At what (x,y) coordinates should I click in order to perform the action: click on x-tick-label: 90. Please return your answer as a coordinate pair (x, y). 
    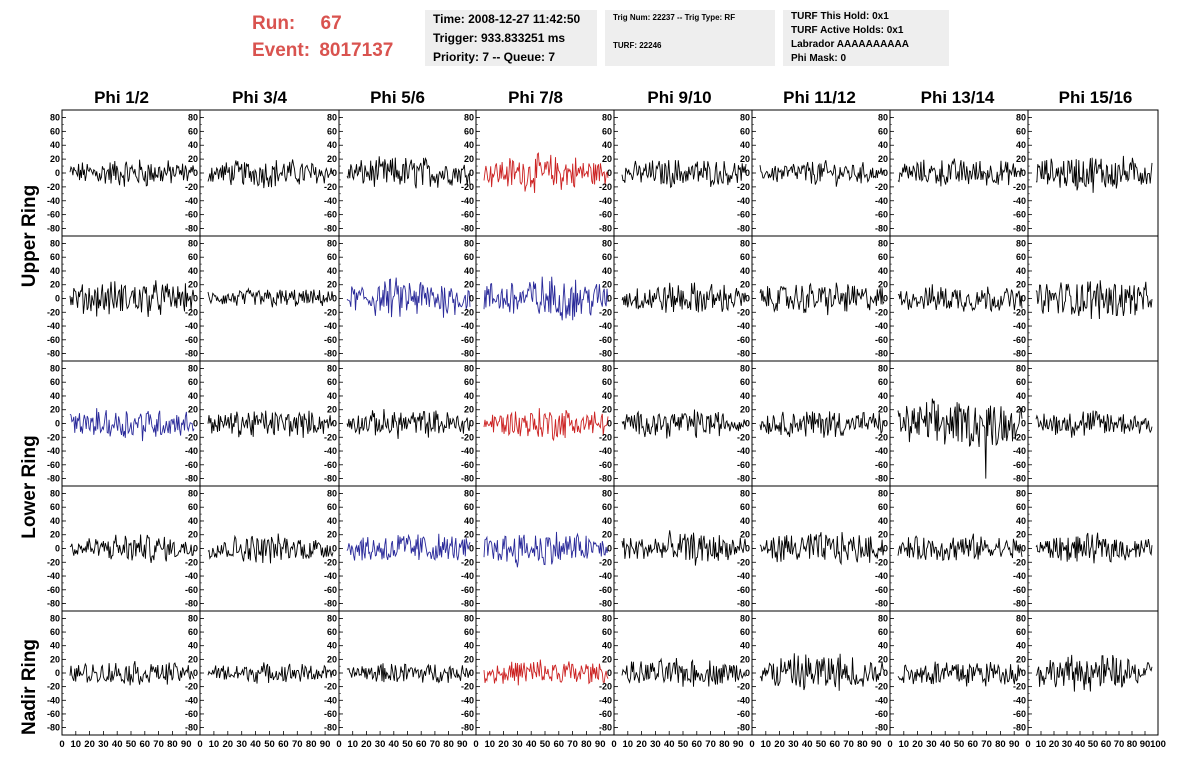
    Looking at the image, I should click on (738, 744).